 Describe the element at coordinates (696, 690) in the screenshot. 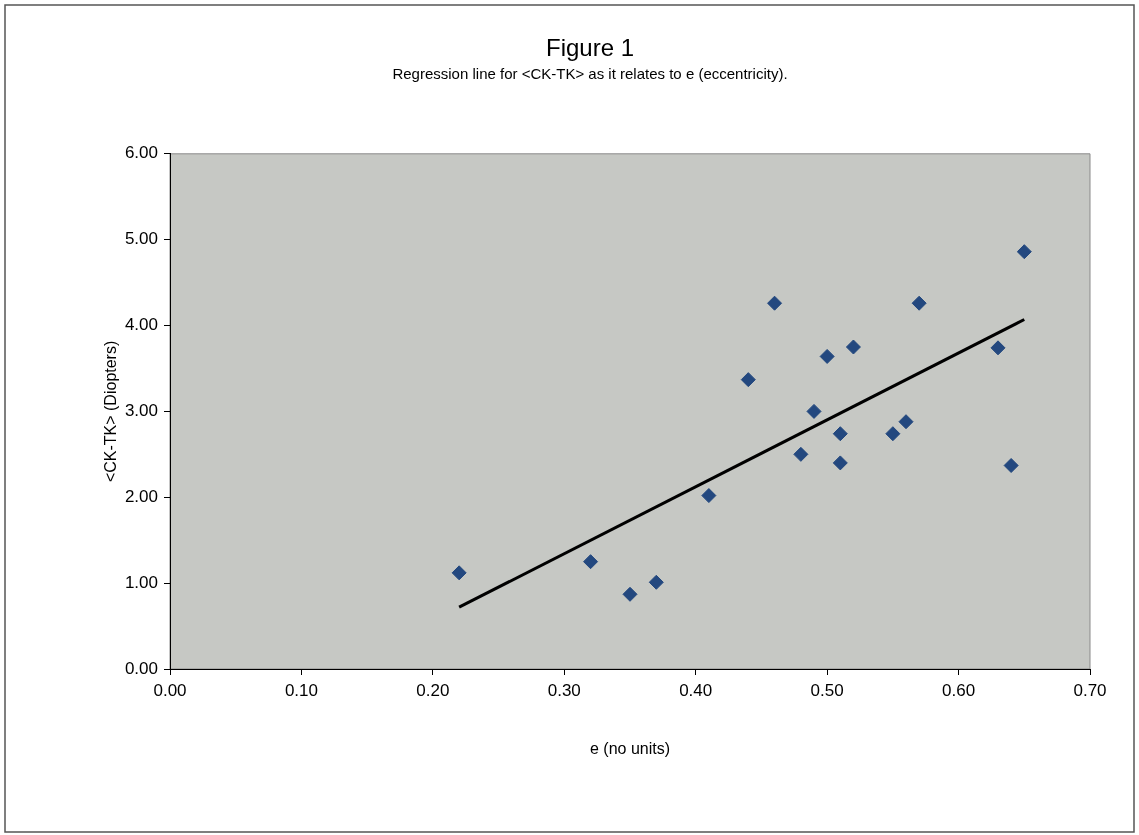

I see `x-tick-label: 0.40` at that location.